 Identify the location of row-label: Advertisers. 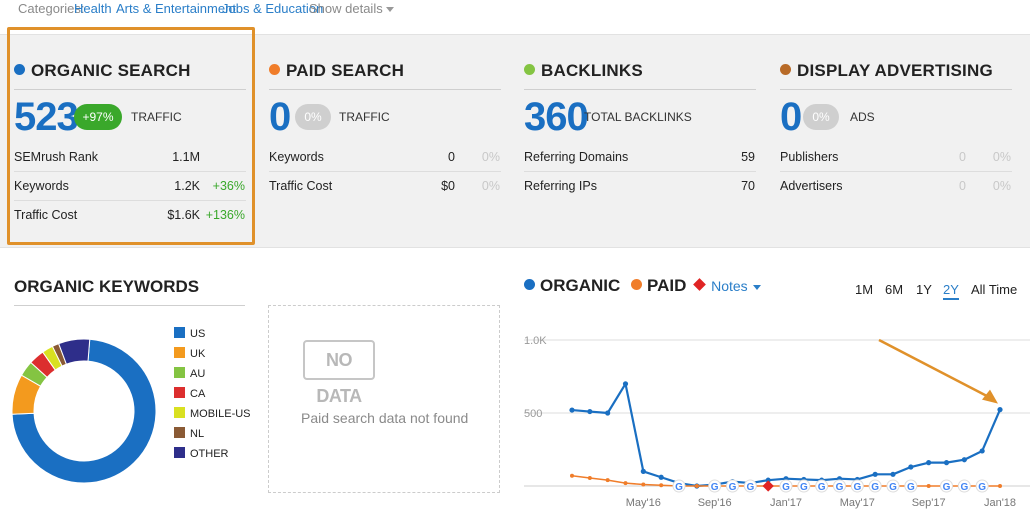
(811, 186).